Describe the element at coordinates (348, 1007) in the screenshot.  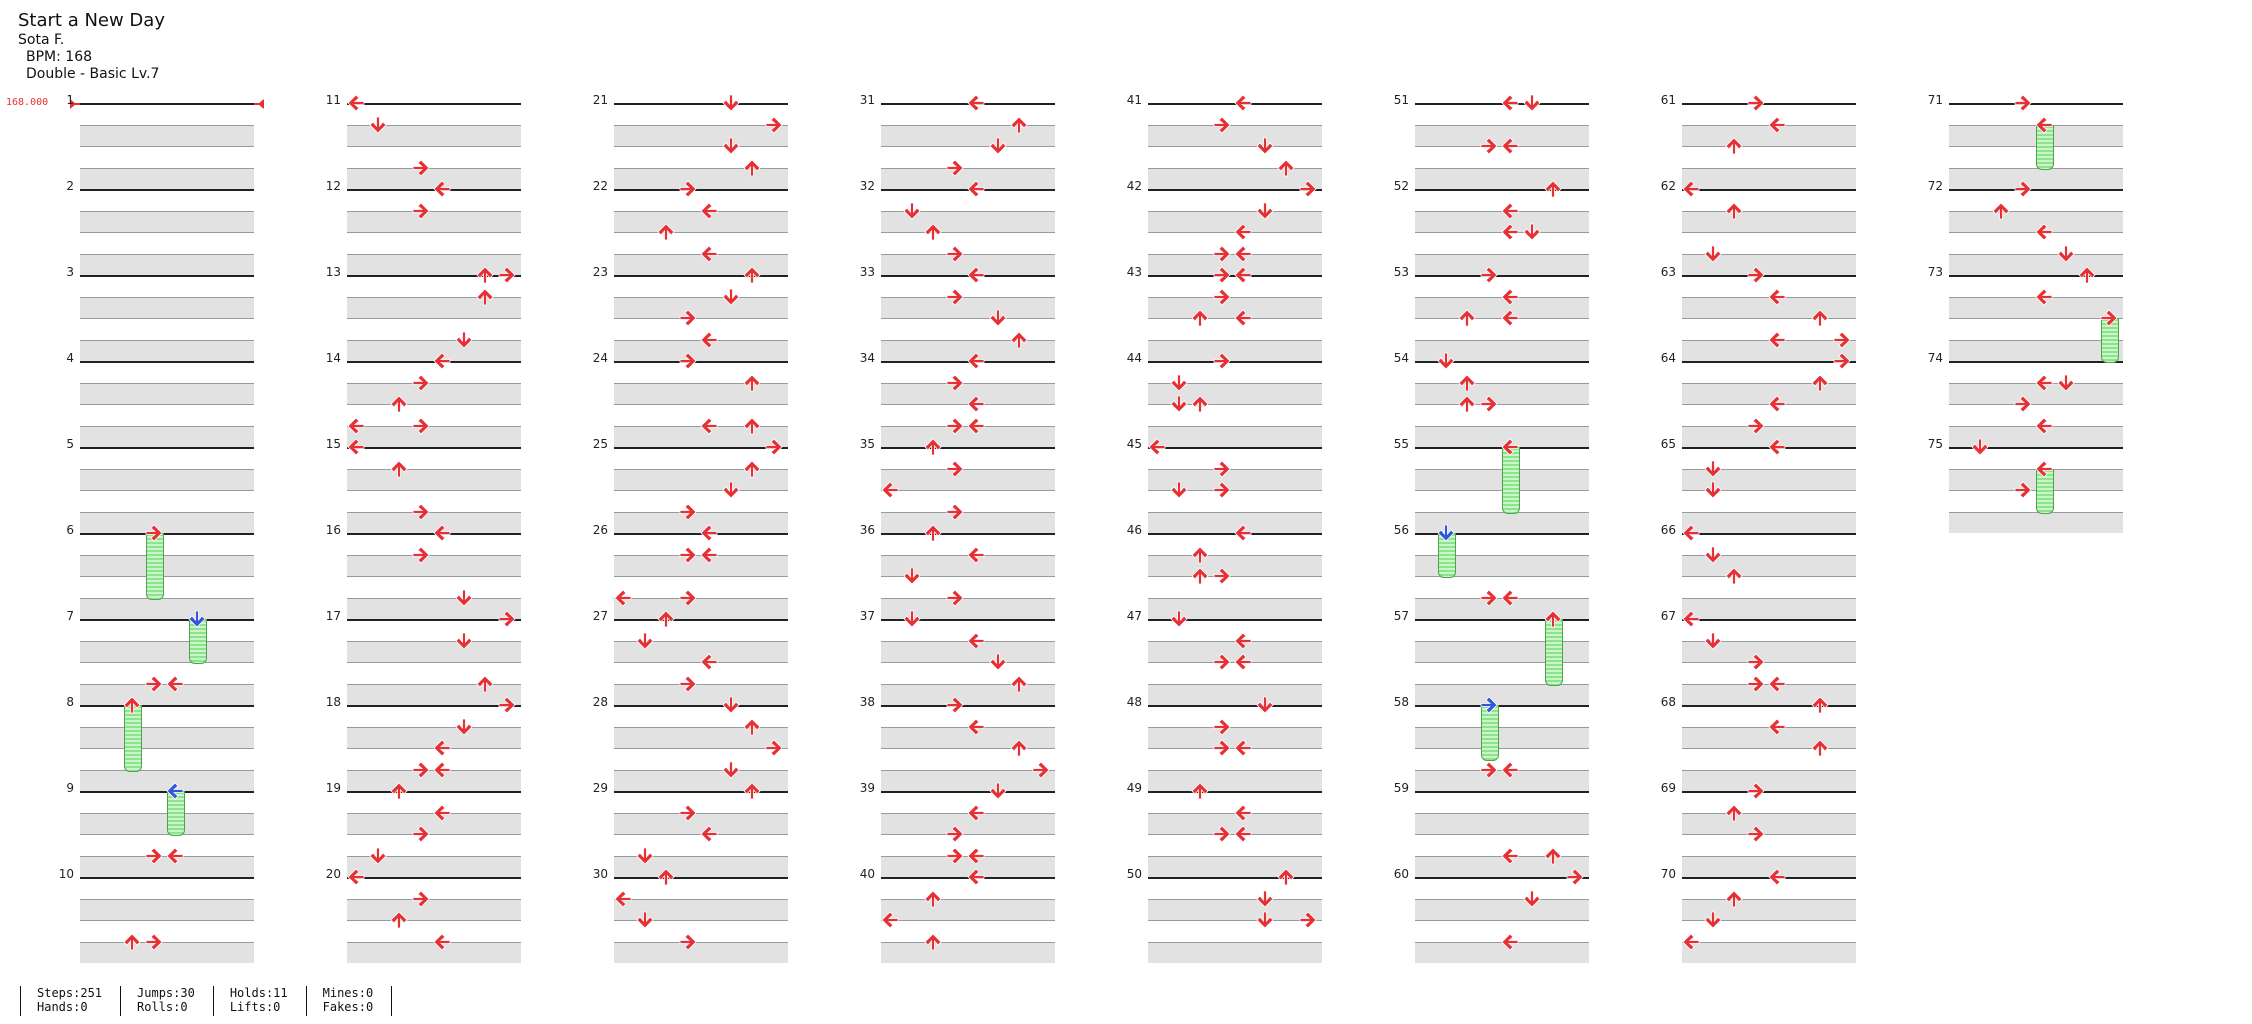
I see `stat-fakes: Fakes:0` at that location.